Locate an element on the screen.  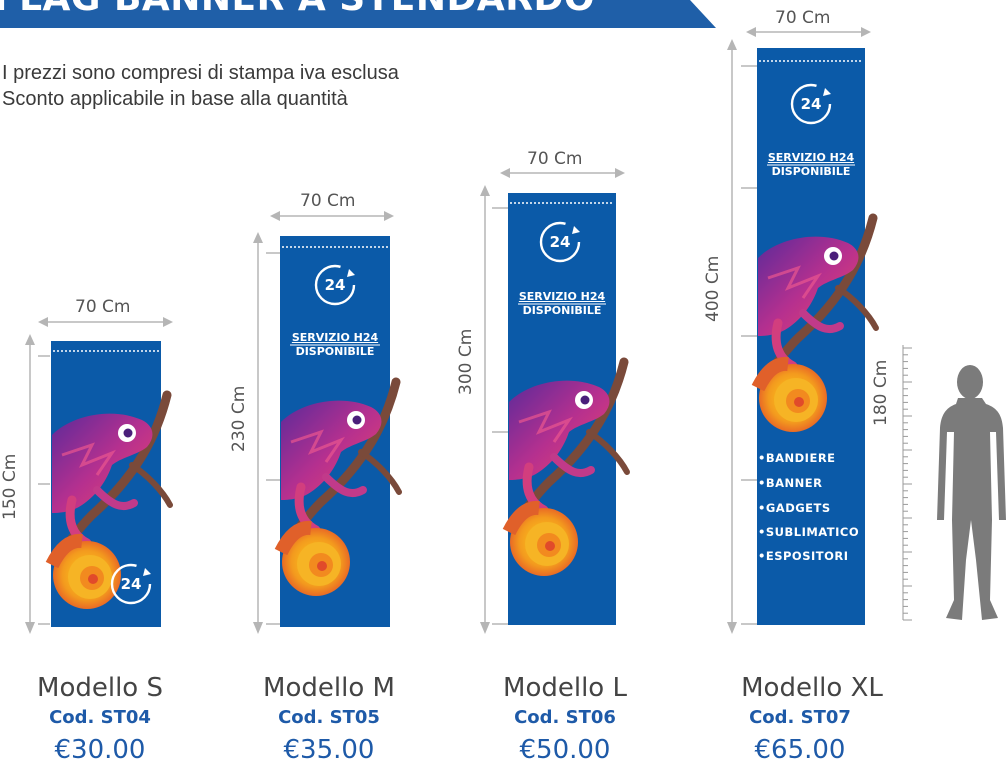
bullet-item: •BANNER is located at coordinates (790, 483).